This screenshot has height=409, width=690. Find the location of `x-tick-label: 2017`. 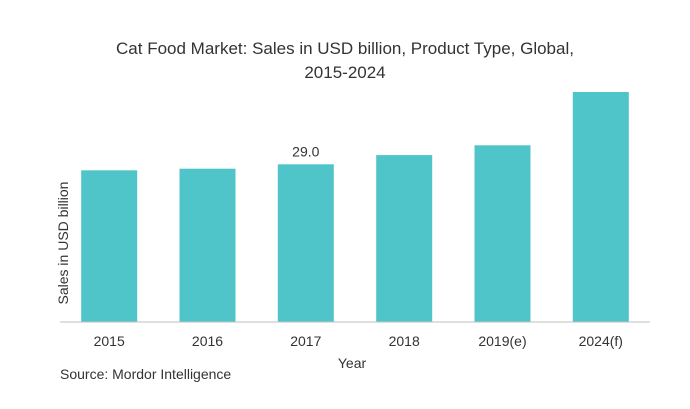

x-tick-label: 2017 is located at coordinates (305, 341).